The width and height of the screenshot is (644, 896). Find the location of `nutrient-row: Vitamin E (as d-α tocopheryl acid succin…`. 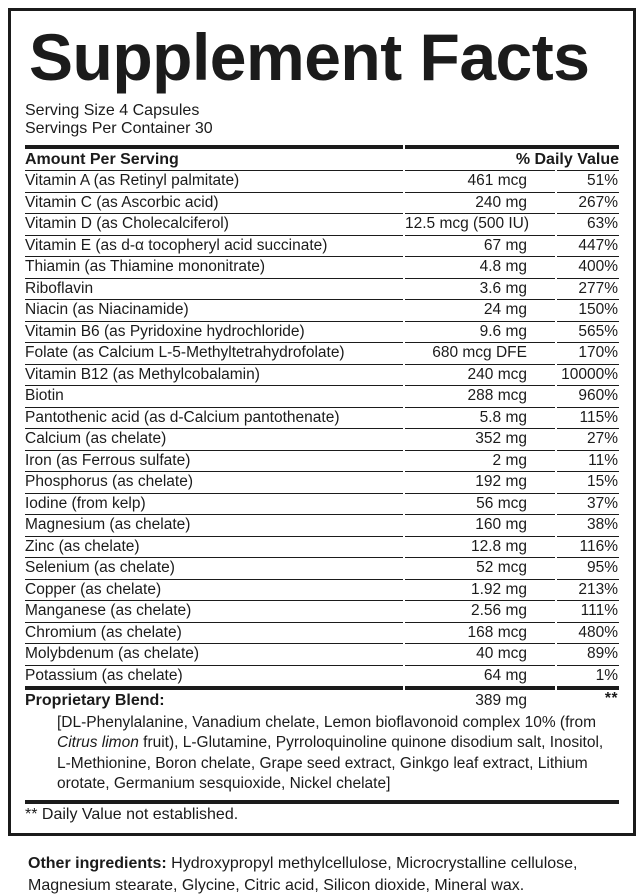

nutrient-row: Vitamin E (as d-α tocopheryl acid succin… is located at coordinates (322, 245).